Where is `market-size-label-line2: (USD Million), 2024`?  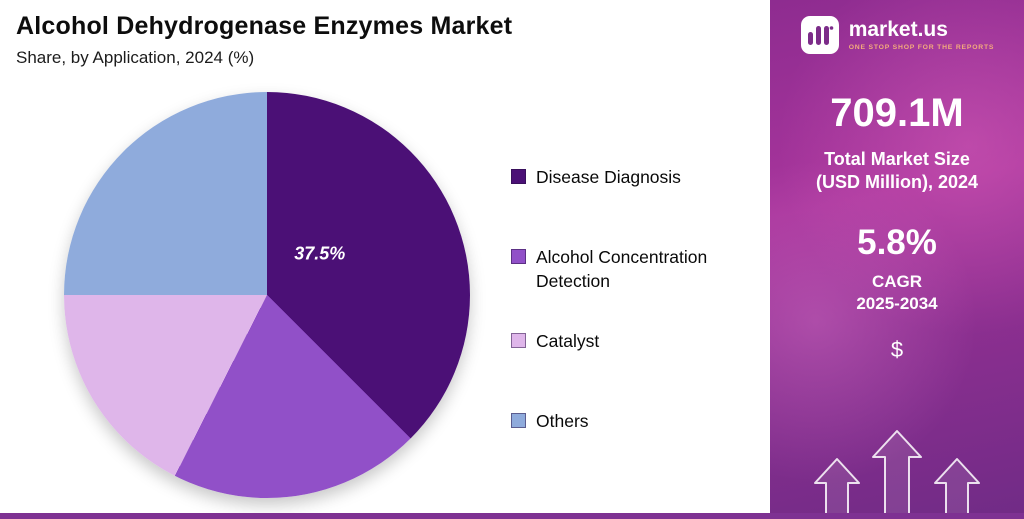
market-size-label-line2: (USD Million), 2024 is located at coordinates (897, 182).